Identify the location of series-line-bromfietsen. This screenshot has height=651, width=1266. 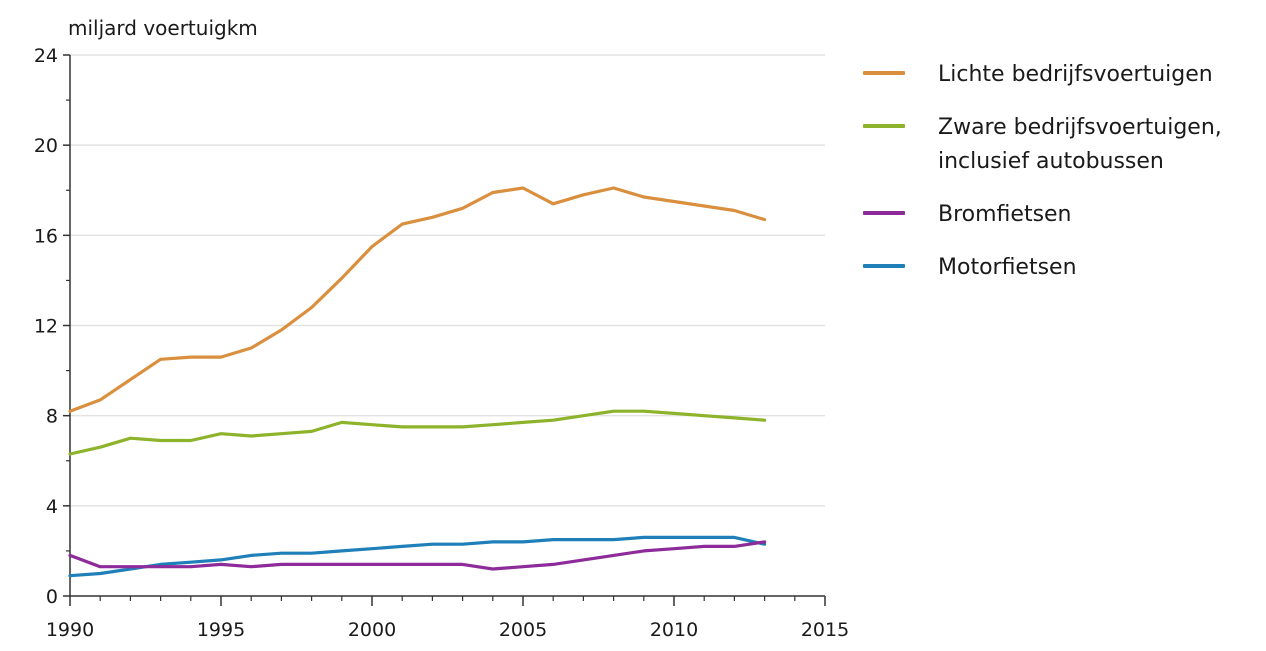
(417, 555).